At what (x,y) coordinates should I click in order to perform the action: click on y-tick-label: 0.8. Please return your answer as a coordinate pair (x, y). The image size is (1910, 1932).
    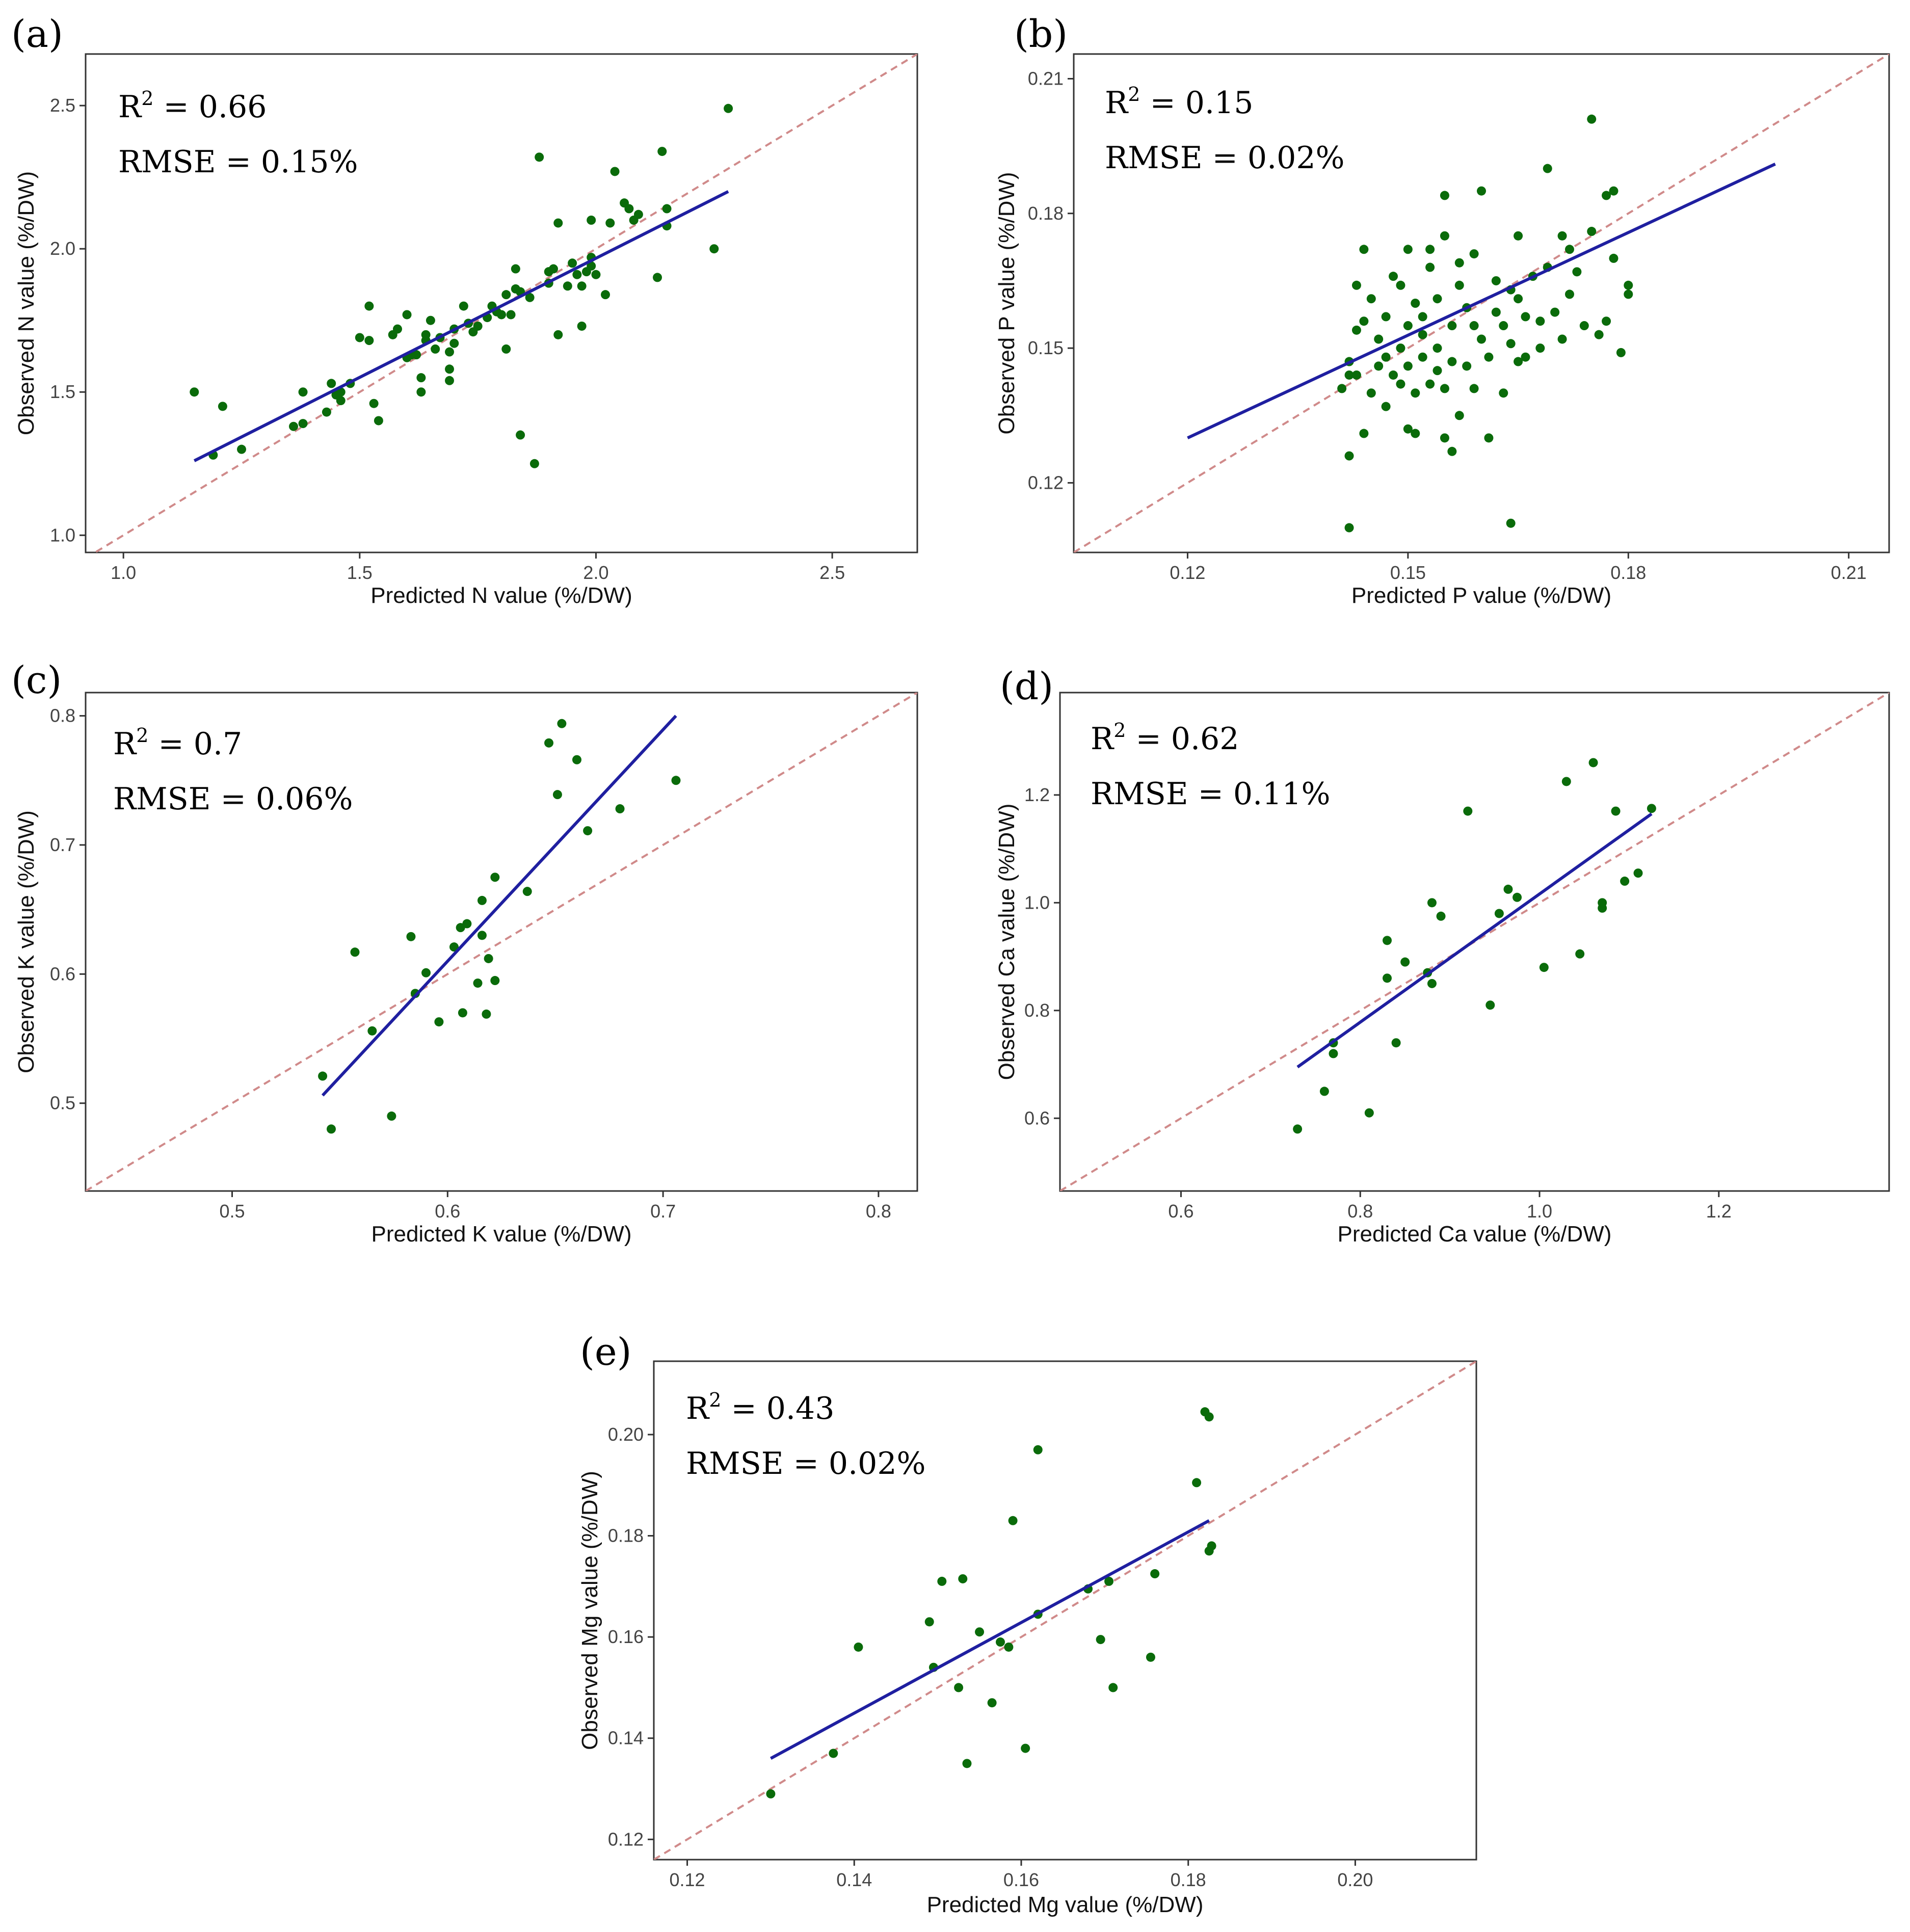
    Looking at the image, I should click on (1037, 1011).